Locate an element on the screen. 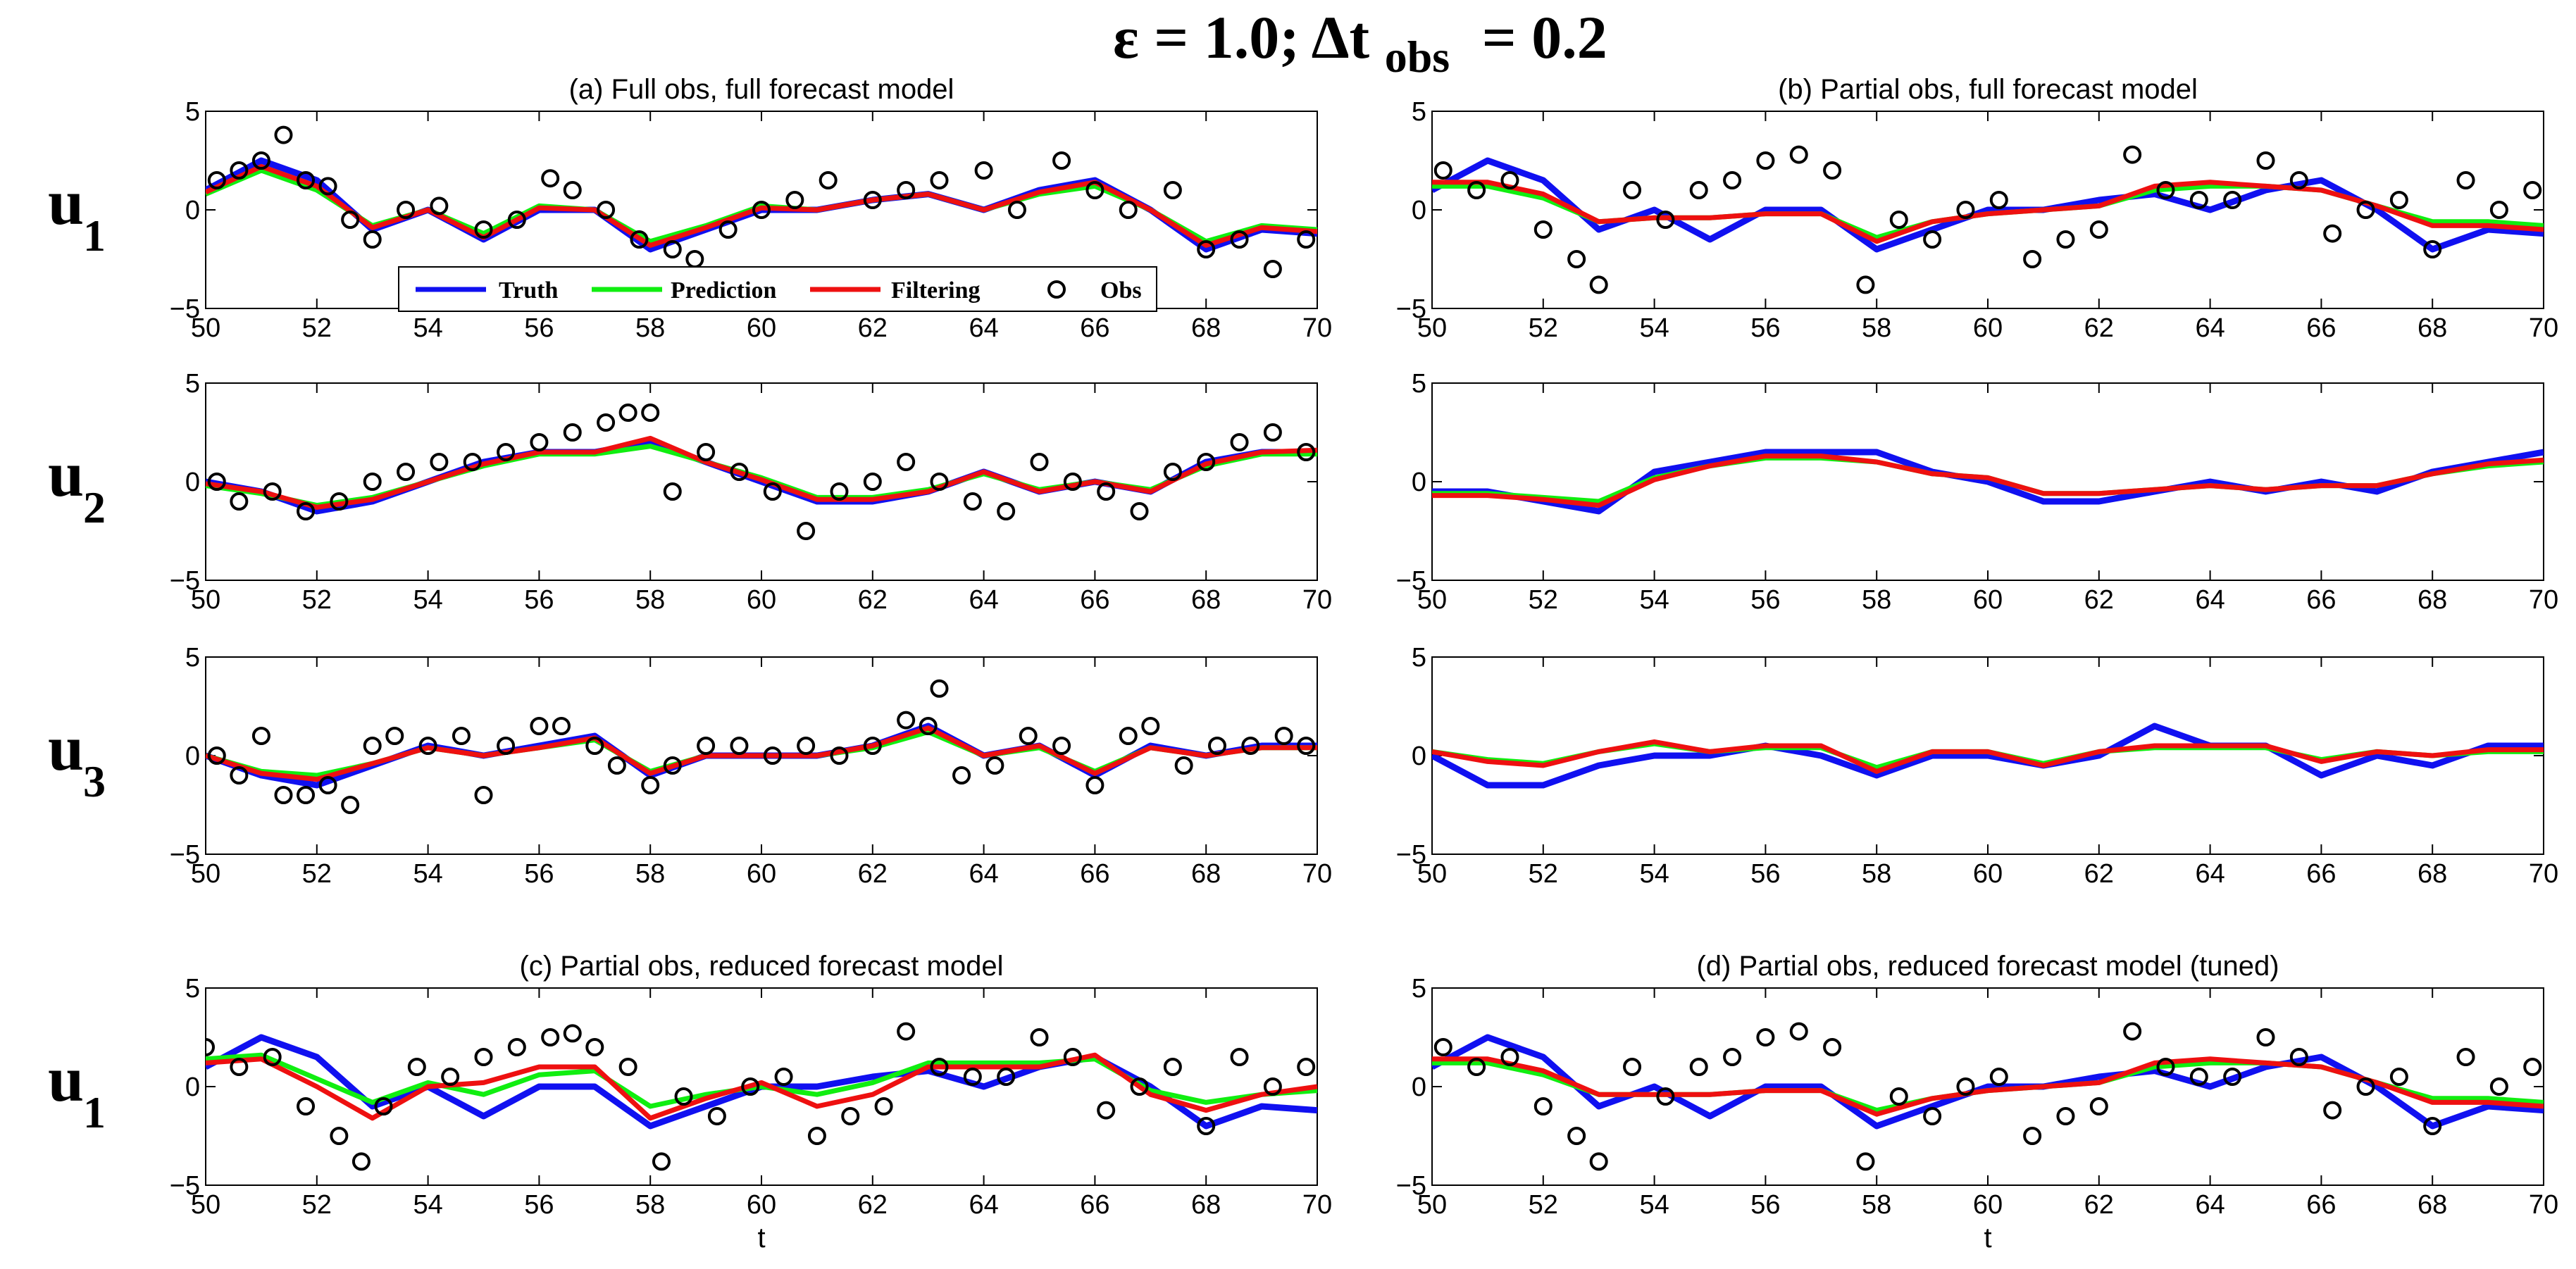  x-tick-label: 66 is located at coordinates (2321, 1205).